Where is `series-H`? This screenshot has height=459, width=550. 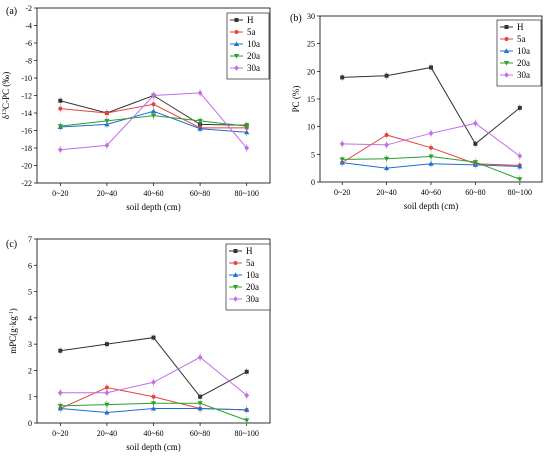
series-H is located at coordinates (153, 367).